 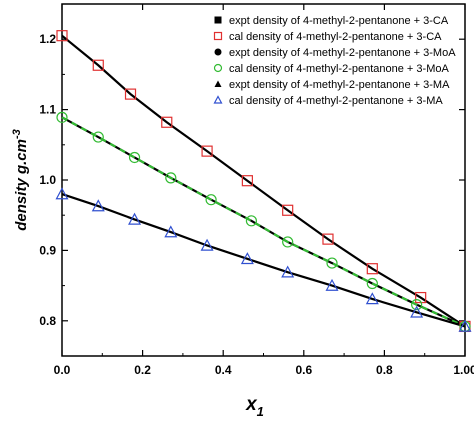 I want to click on y-tick-label: 0.8, so click(x=47, y=321).